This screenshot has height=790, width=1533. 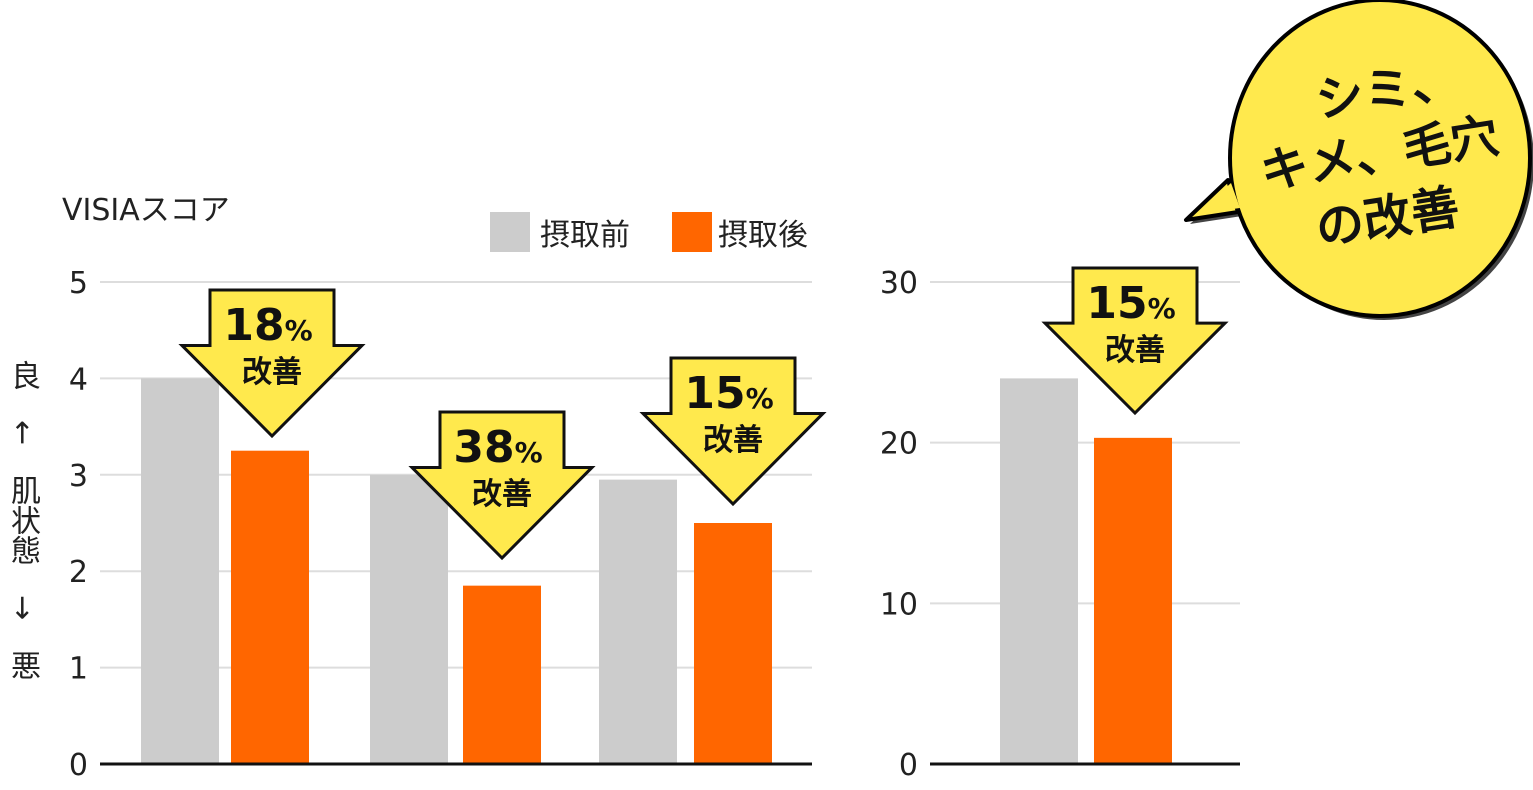 What do you see at coordinates (267, 325) in the screenshot?
I see `improvement-percent: 18%` at bounding box center [267, 325].